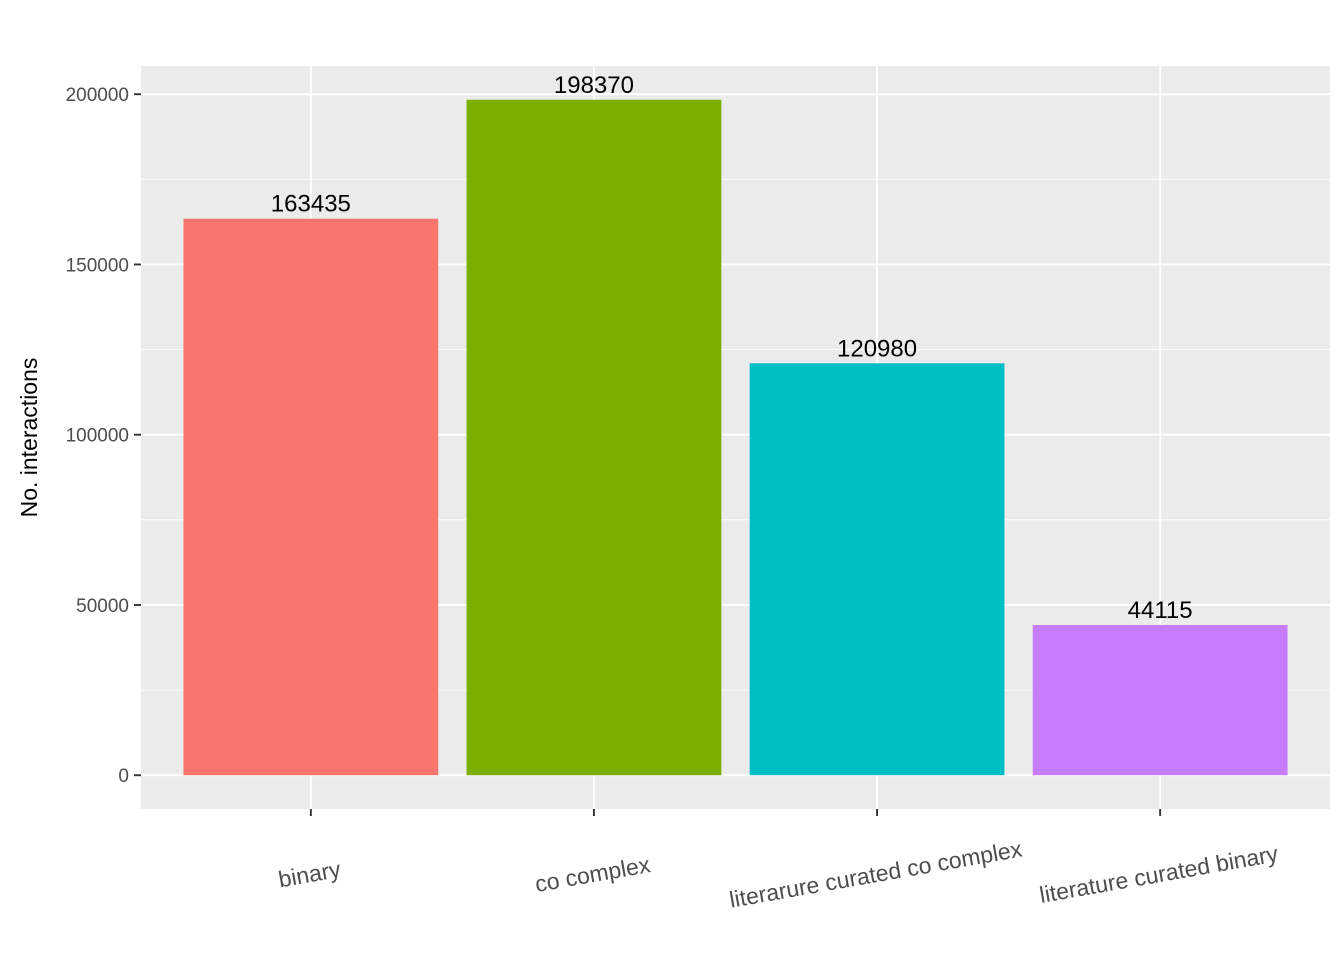 The image size is (1344, 960). Describe the element at coordinates (877, 348) in the screenshot. I see `data-label: 120980` at that location.